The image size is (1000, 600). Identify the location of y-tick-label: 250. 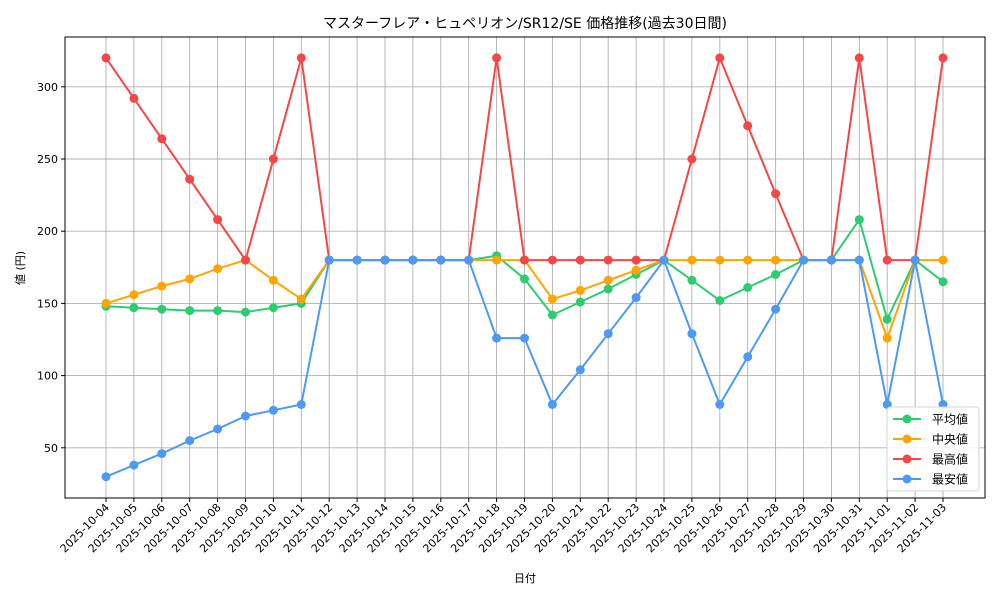
(47, 159).